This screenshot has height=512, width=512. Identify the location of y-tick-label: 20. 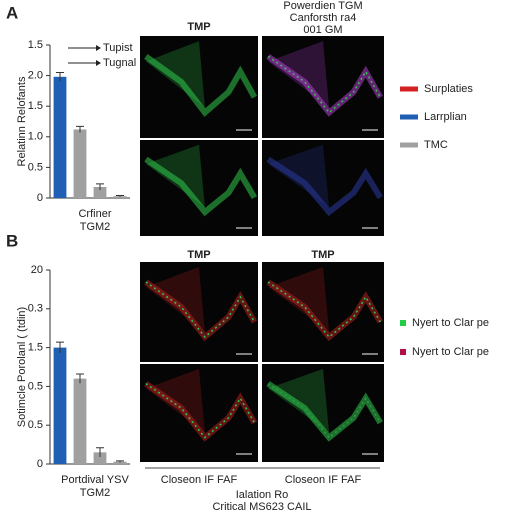
(37, 270).